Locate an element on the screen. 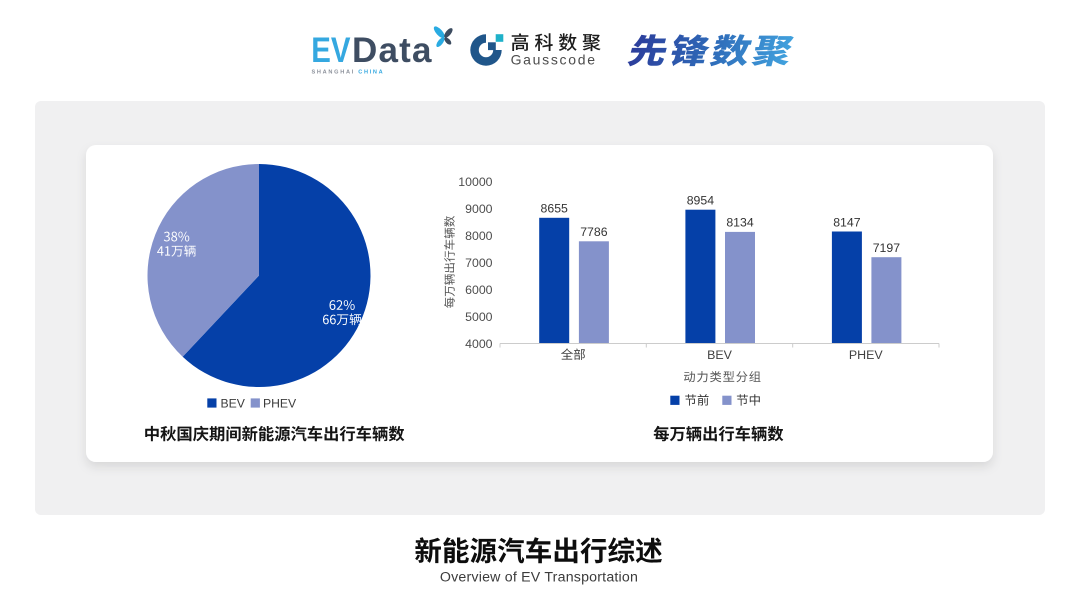 The height and width of the screenshot is (608, 1080). svg-text: 9000 is located at coordinates (479, 209).